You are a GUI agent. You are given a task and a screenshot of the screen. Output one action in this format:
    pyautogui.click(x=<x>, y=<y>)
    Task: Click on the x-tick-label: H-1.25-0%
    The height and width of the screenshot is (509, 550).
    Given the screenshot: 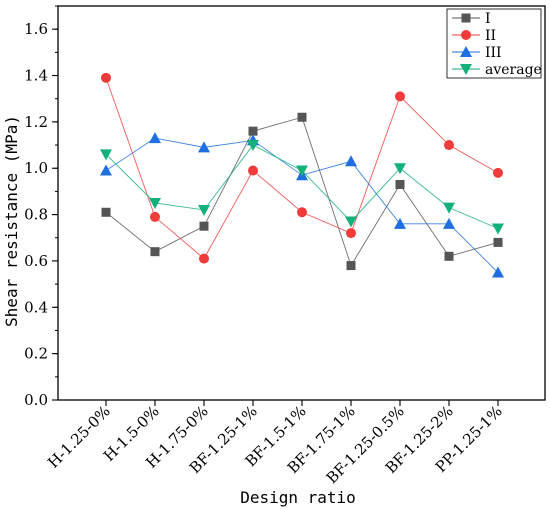 What is the action you would take?
    pyautogui.click(x=79, y=437)
    